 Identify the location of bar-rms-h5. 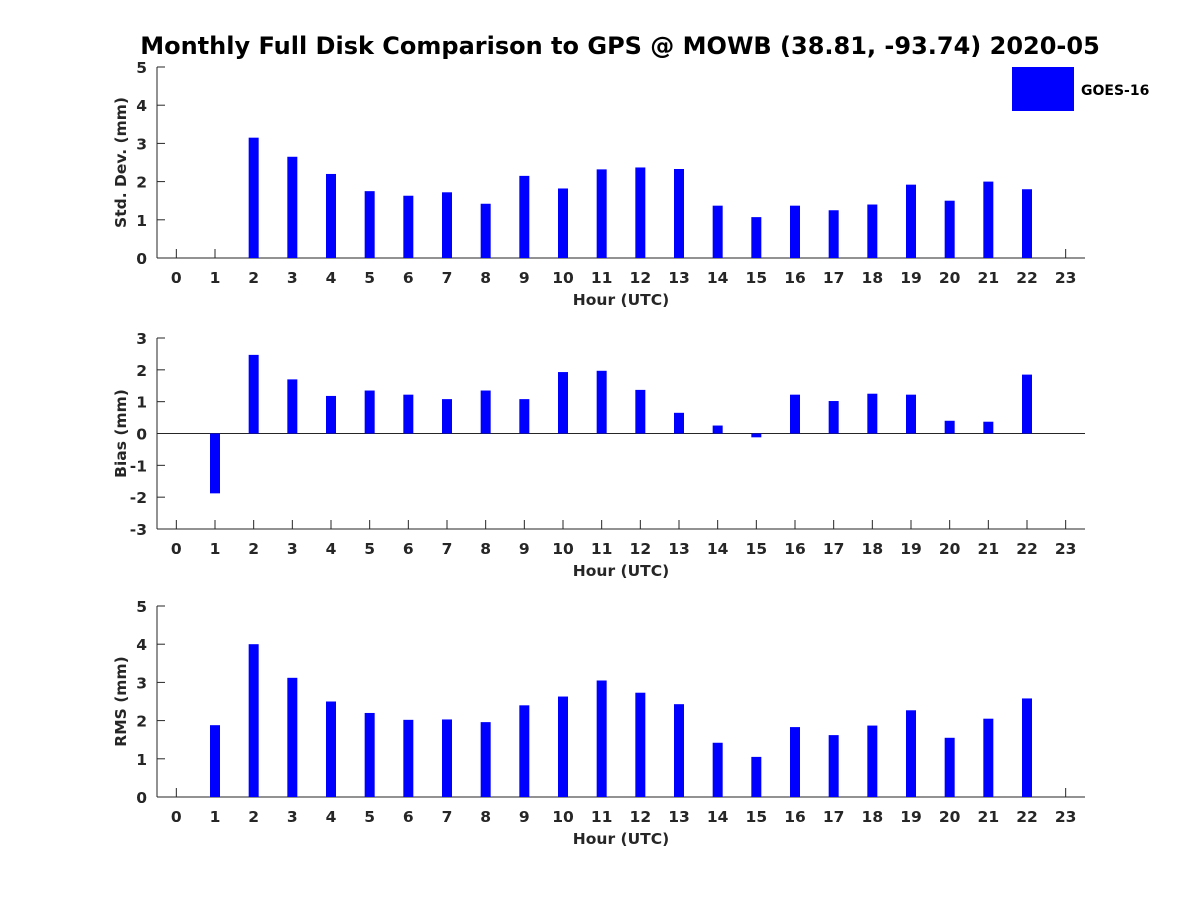
(369, 754).